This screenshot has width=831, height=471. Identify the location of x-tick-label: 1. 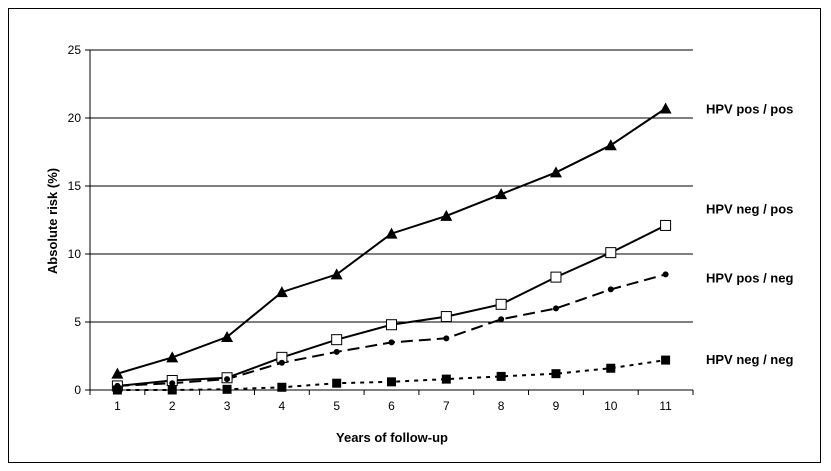
(117, 406).